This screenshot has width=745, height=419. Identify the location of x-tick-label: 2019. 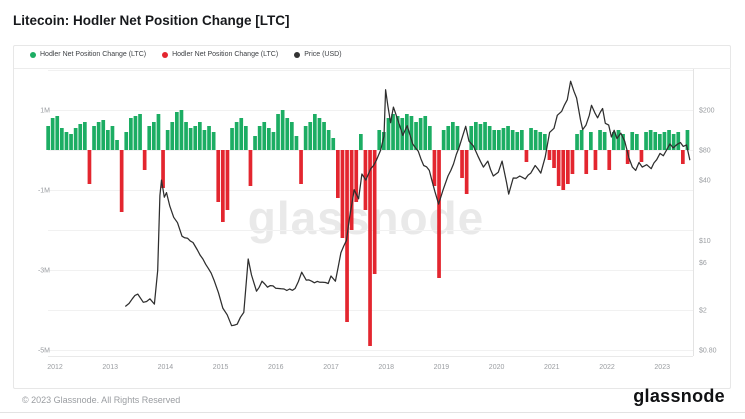
(442, 367).